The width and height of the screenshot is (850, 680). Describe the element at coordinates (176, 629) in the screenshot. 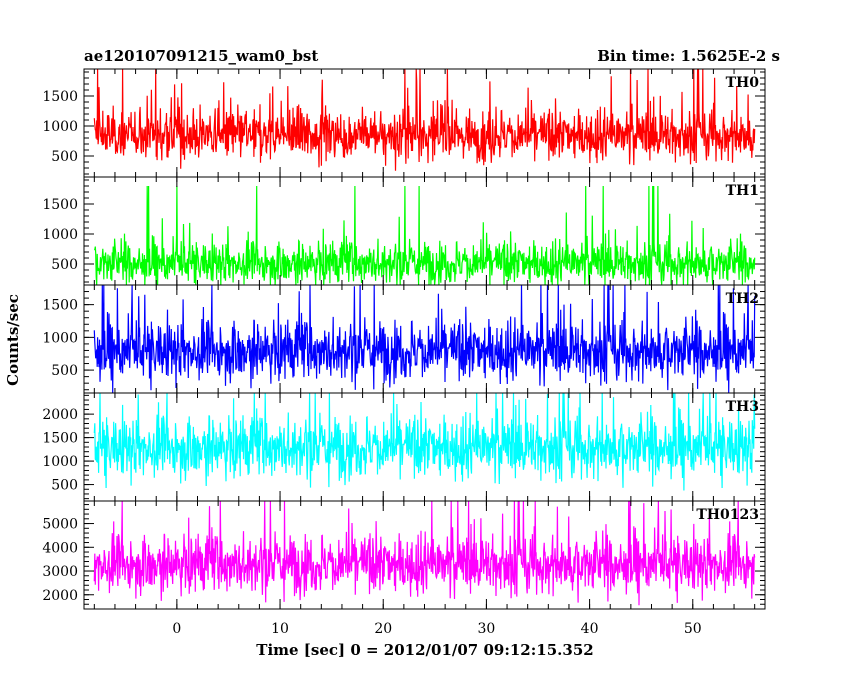

I see `x-tick-label: 0` at that location.